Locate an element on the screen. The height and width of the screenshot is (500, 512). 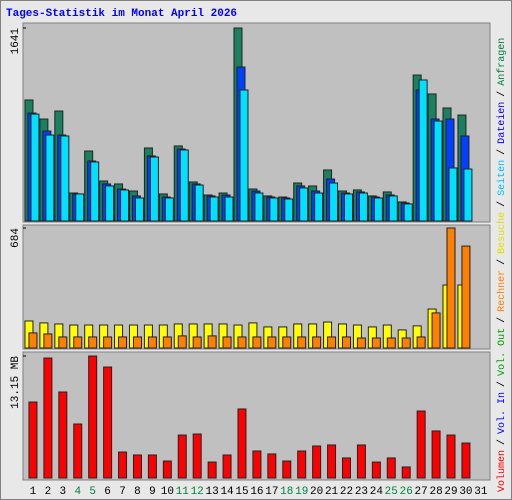
x-tick-label: 23 is located at coordinates (361, 492).